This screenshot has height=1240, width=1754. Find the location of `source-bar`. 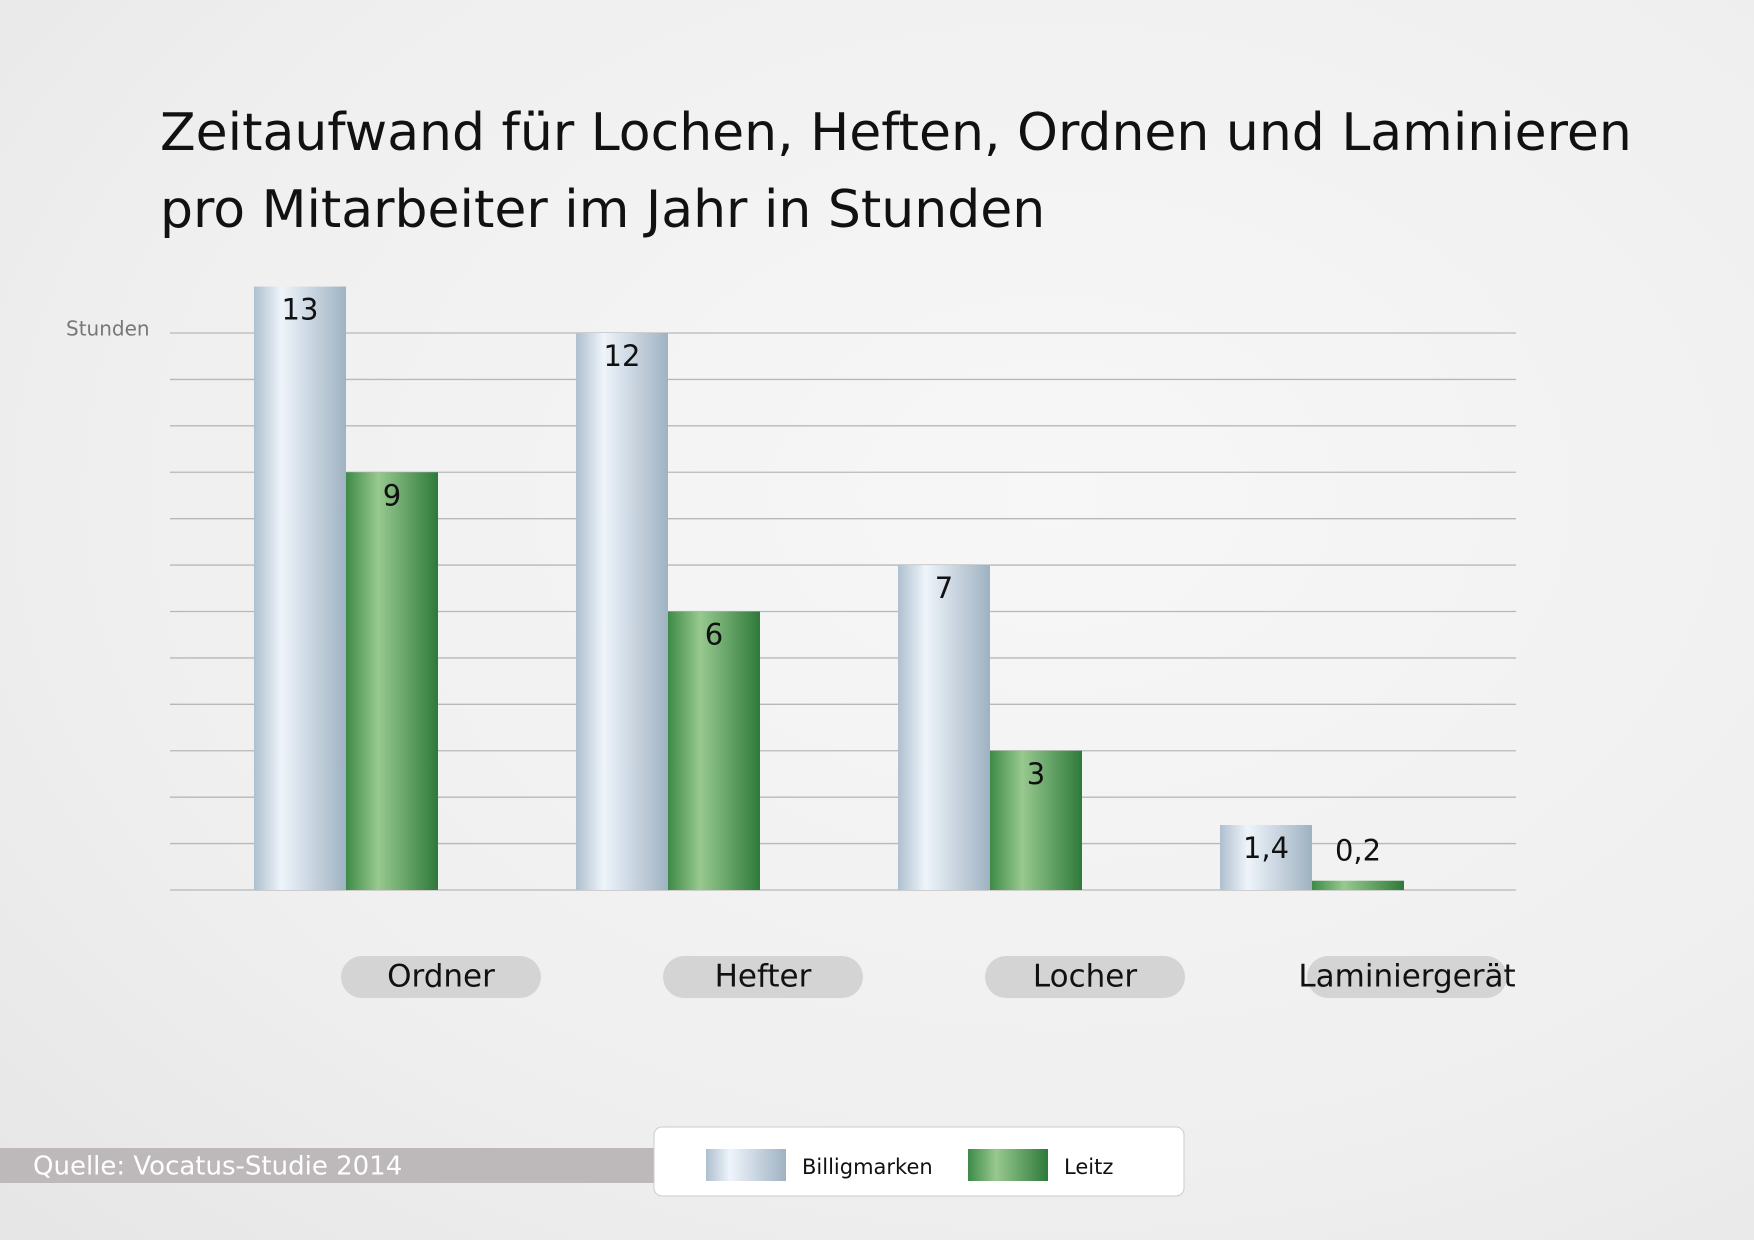

source-bar is located at coordinates (327, 1165).